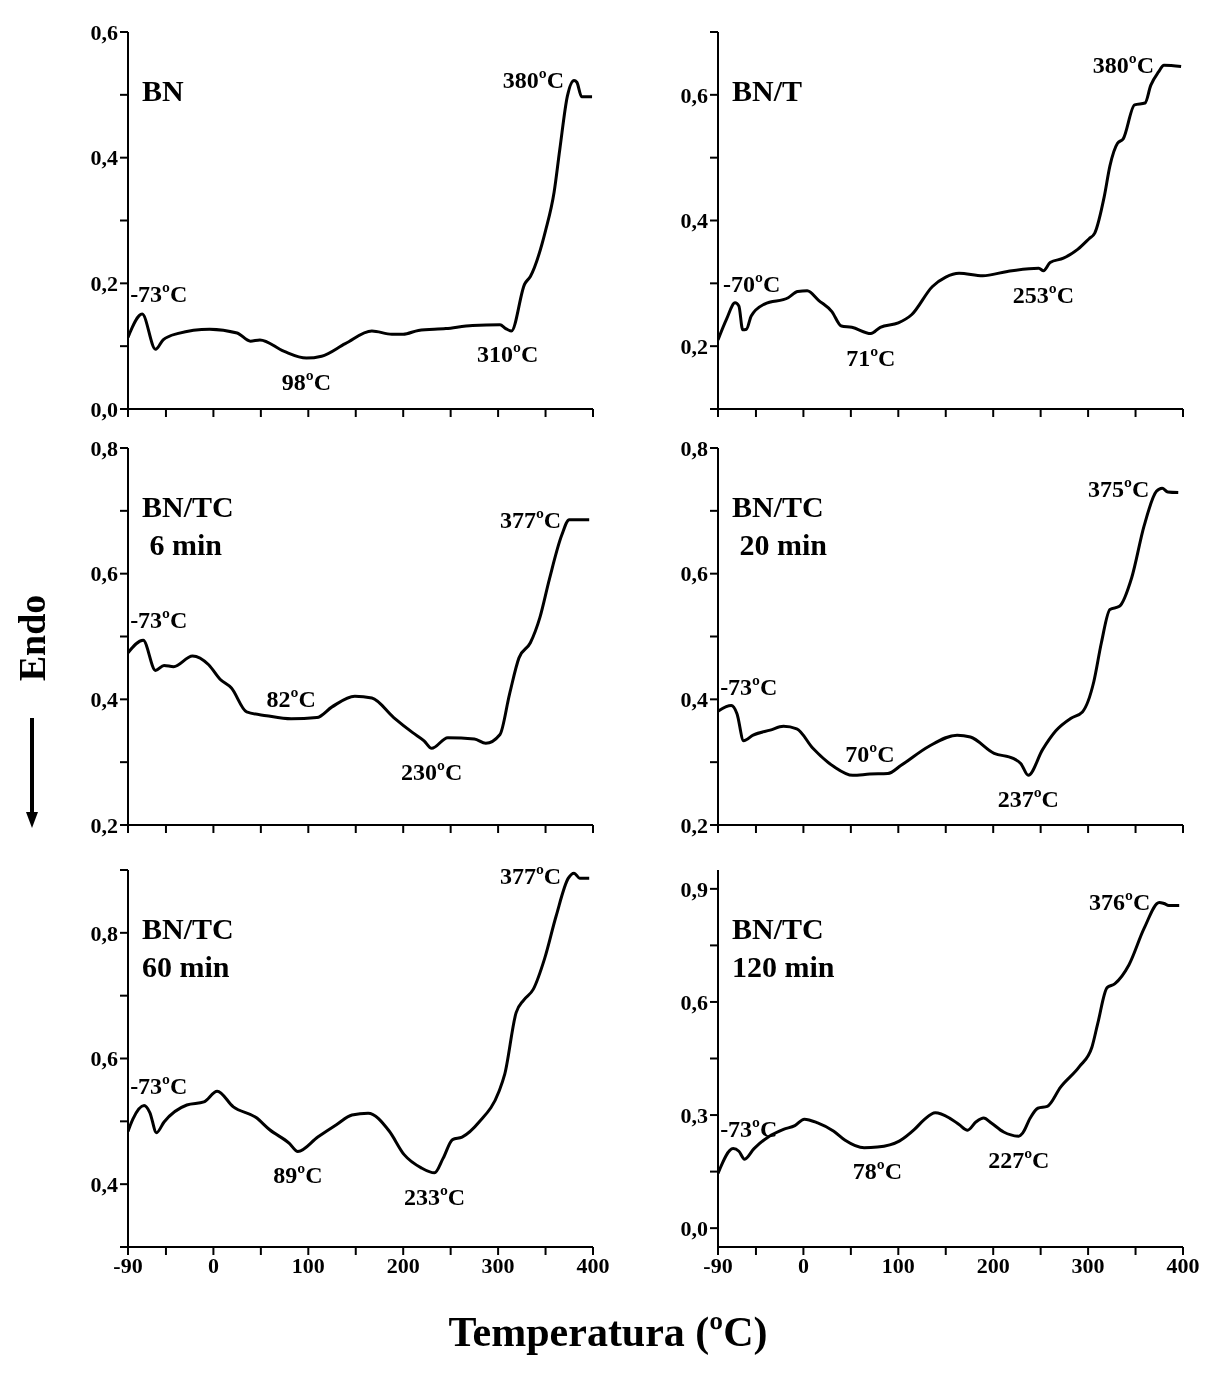 The image size is (1210, 1380). Describe the element at coordinates (1028, 799) in the screenshot. I see `annotation: 237ºC` at that location.